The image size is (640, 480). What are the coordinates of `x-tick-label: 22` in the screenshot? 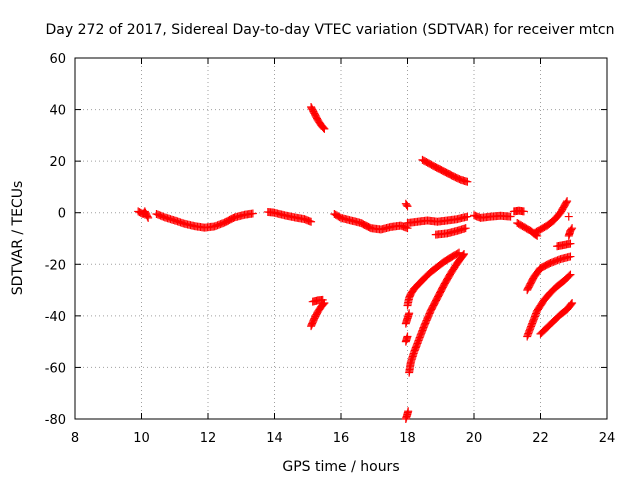 It's located at (540, 438).